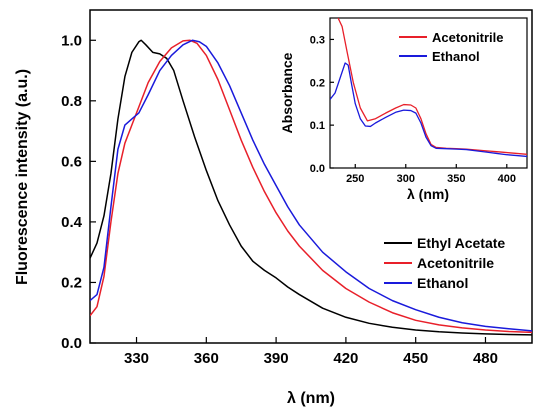  What do you see at coordinates (442, 283) in the screenshot?
I see `legend-label-ethanol: Ethanol` at bounding box center [442, 283].